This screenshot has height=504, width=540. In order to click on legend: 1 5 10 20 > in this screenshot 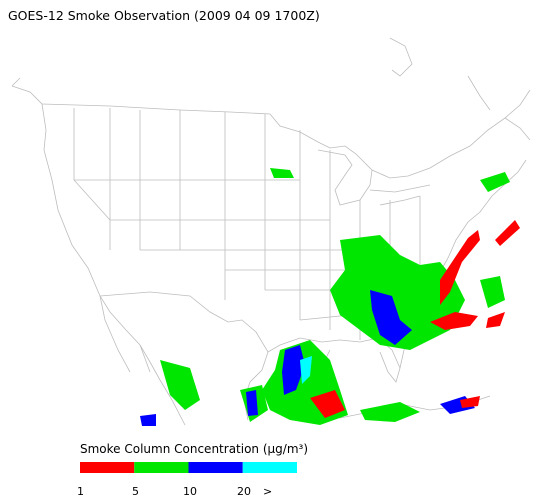, I will do `click(187, 480)`.